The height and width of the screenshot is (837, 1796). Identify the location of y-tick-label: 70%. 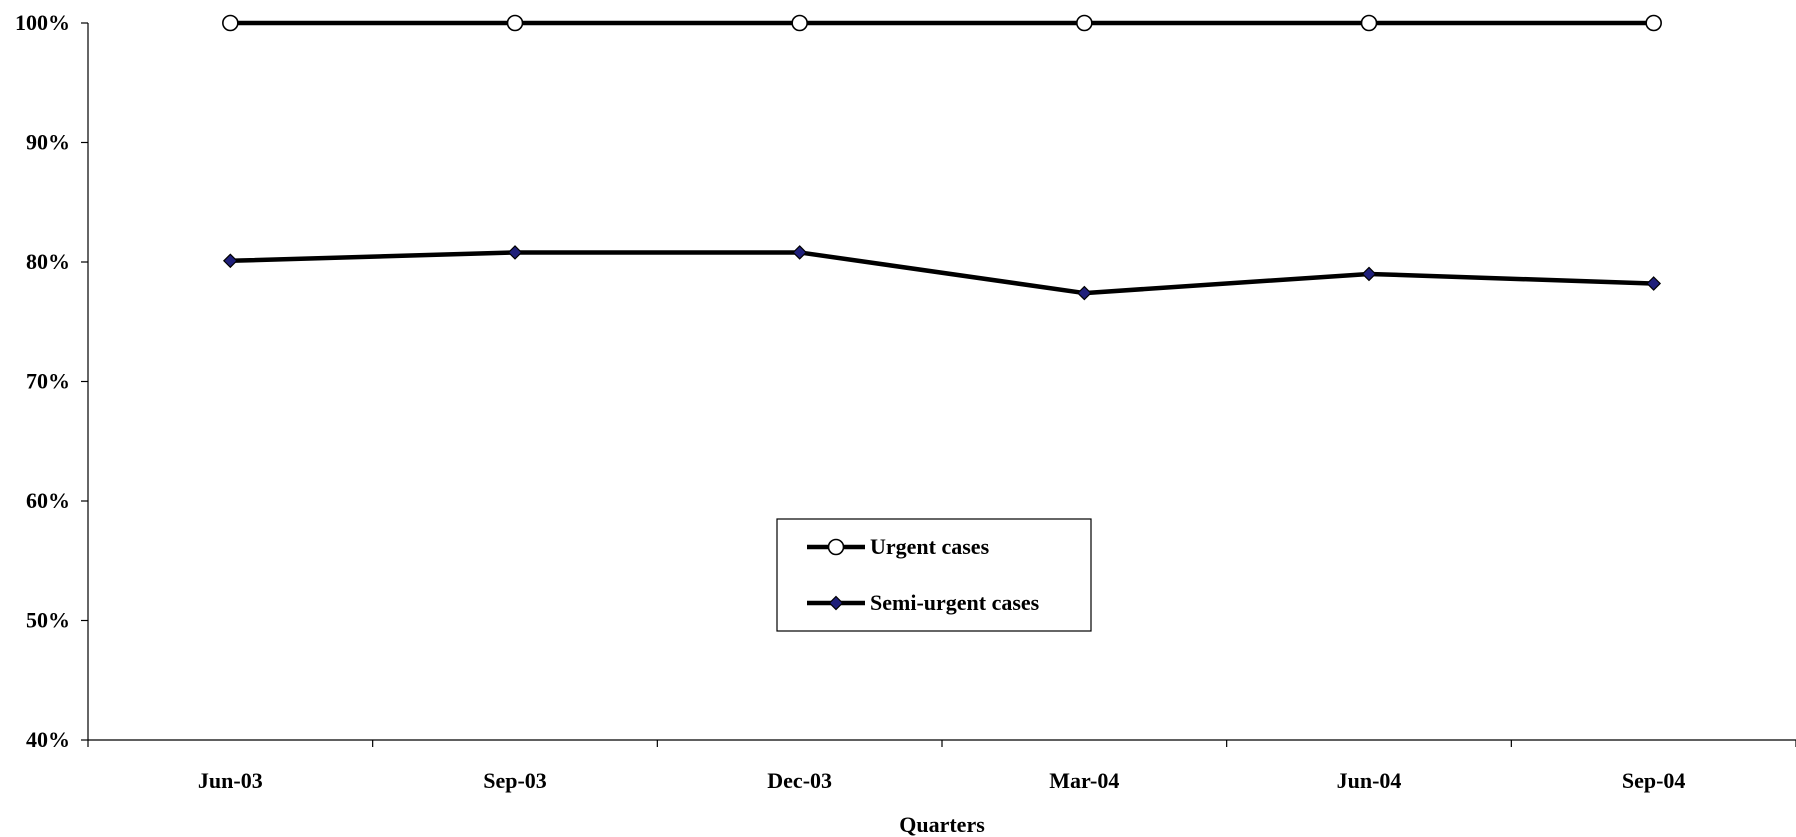
(48, 381).